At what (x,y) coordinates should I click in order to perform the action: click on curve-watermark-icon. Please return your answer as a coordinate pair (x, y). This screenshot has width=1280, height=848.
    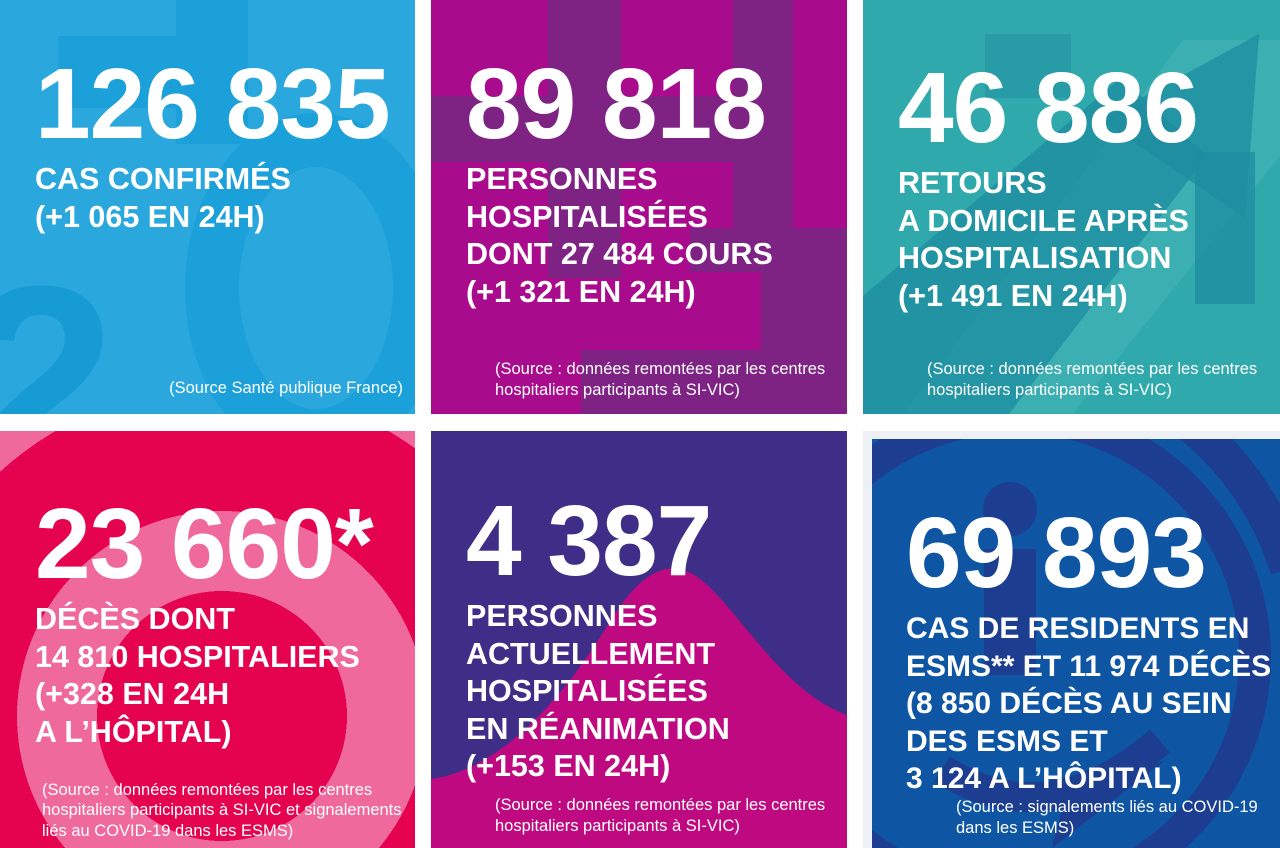
    Looking at the image, I should click on (639, 708).